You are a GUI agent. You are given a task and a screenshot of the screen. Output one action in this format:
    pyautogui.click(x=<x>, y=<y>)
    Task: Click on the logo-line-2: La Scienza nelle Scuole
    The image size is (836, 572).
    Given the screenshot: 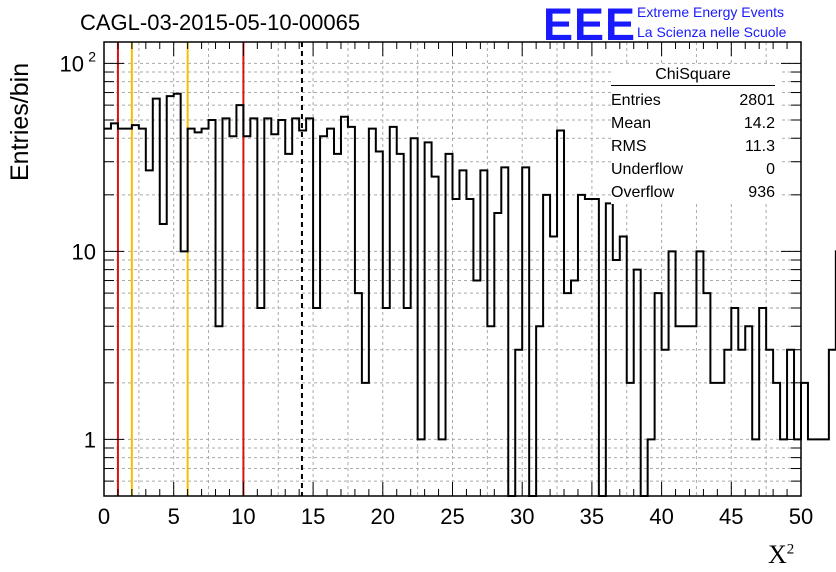 What is the action you would take?
    pyautogui.click(x=712, y=32)
    